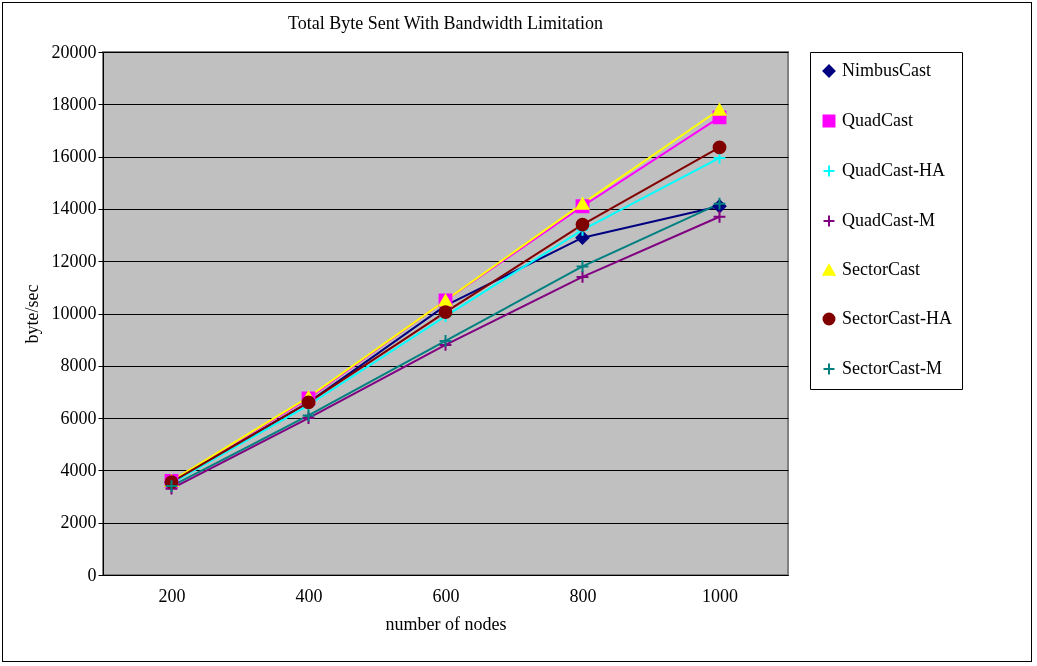  Describe the element at coordinates (446, 623) in the screenshot. I see `x-axis-title: number of nodes` at that location.